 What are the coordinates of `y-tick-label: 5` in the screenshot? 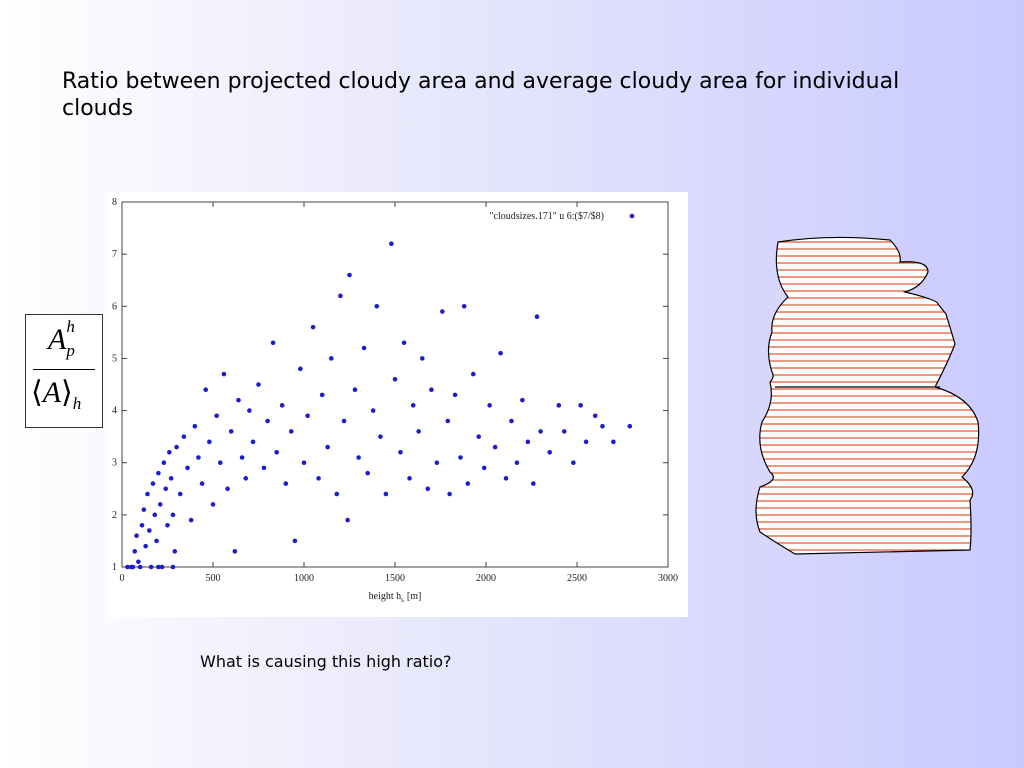 It's located at (114, 358).